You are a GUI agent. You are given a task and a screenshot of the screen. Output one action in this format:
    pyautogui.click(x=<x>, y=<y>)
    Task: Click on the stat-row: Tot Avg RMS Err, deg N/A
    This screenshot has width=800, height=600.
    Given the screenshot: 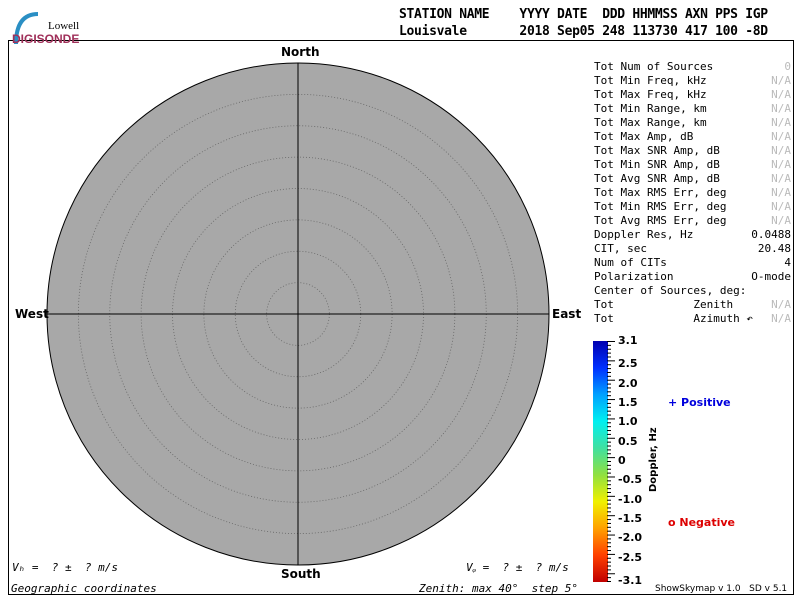 What is the action you would take?
    pyautogui.click(x=692, y=221)
    